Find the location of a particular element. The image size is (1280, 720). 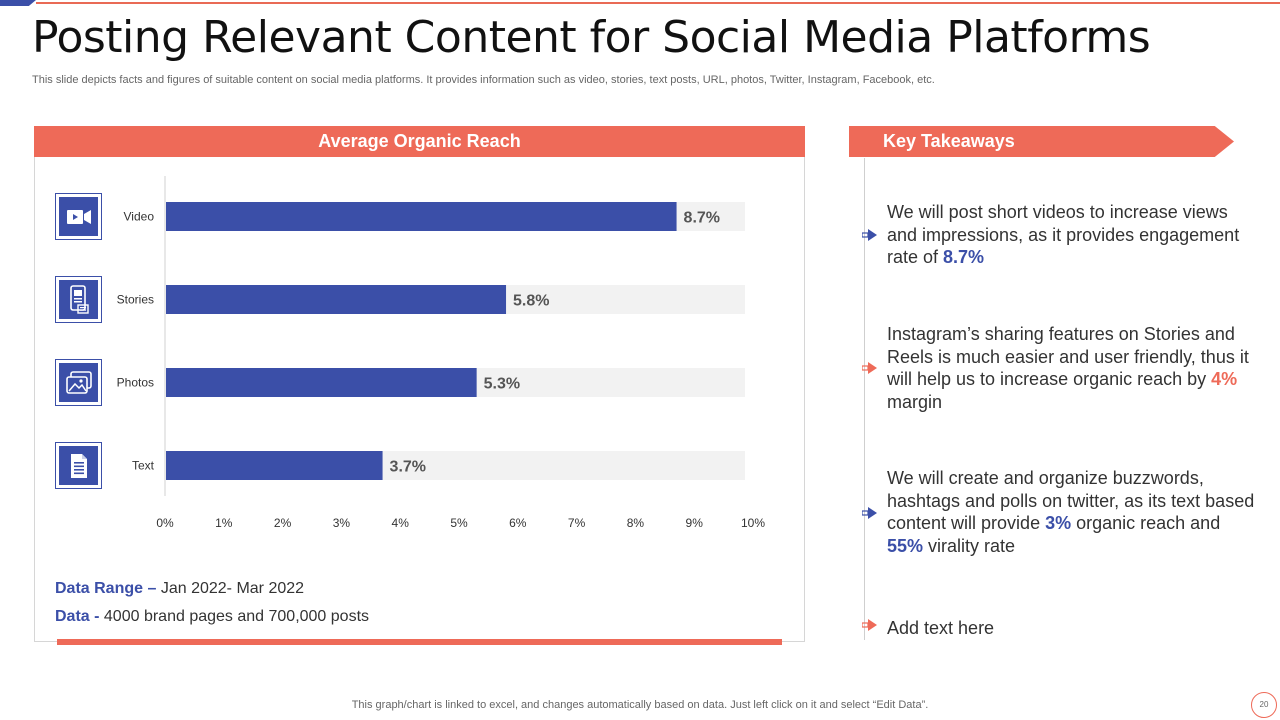

x-tick-label: 1% is located at coordinates (224, 523).